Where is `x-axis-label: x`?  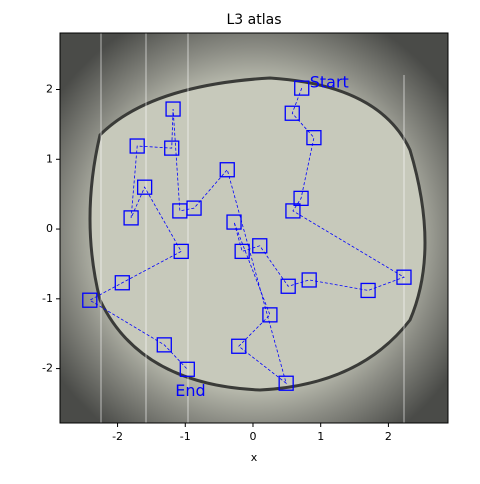 x-axis-label: x is located at coordinates (254, 457).